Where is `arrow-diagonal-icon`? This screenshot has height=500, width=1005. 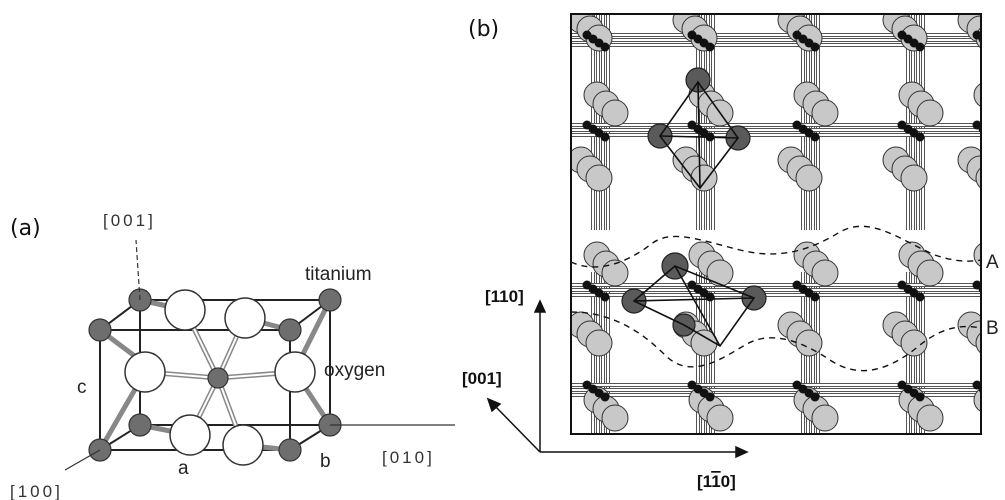 arrow-diagonal-icon is located at coordinates (494, 405).